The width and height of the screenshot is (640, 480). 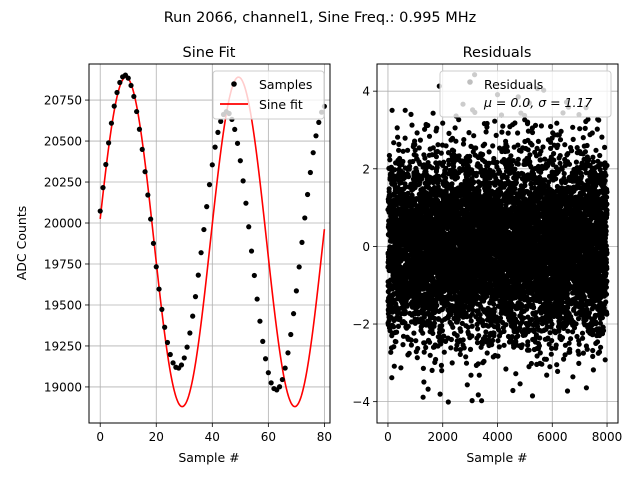 I want to click on y-tick-label: 19250, so click(x=63, y=346).